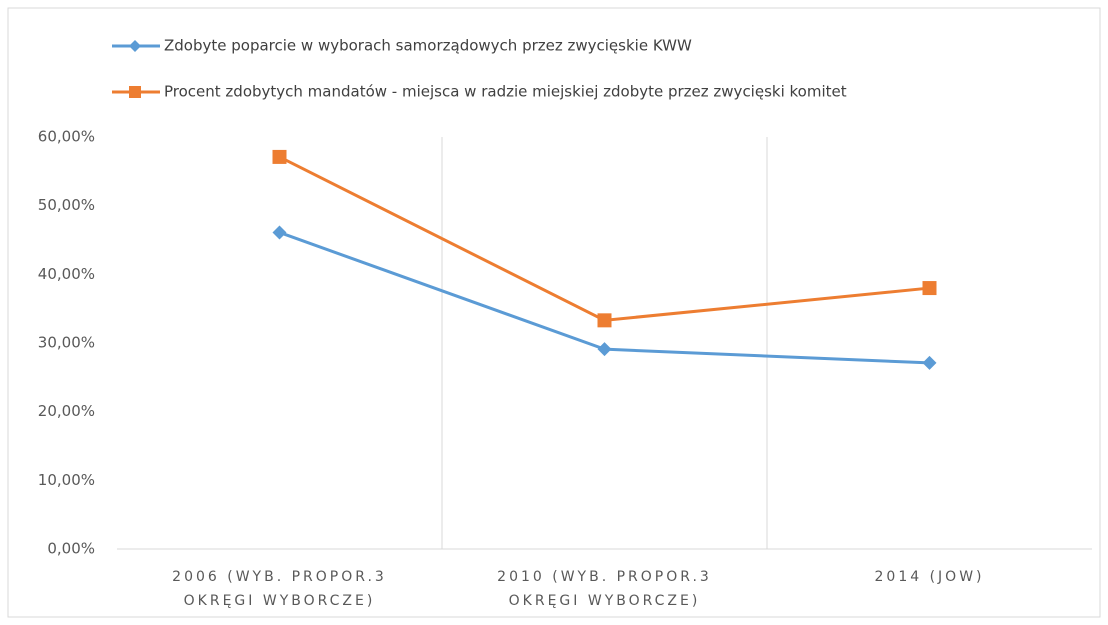 Image resolution: width=1108 pixels, height=625 pixels. Describe the element at coordinates (66, 343) in the screenshot. I see `y-tick-label: 30,00%` at that location.